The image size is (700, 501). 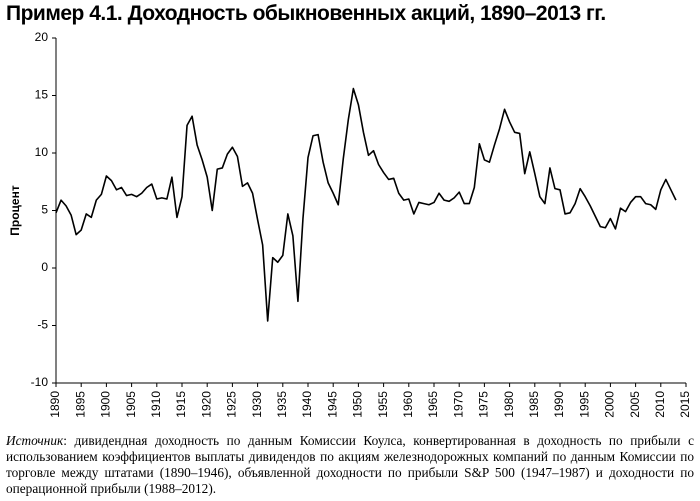 I want to click on y-tick-label: 0, so click(x=44, y=267).